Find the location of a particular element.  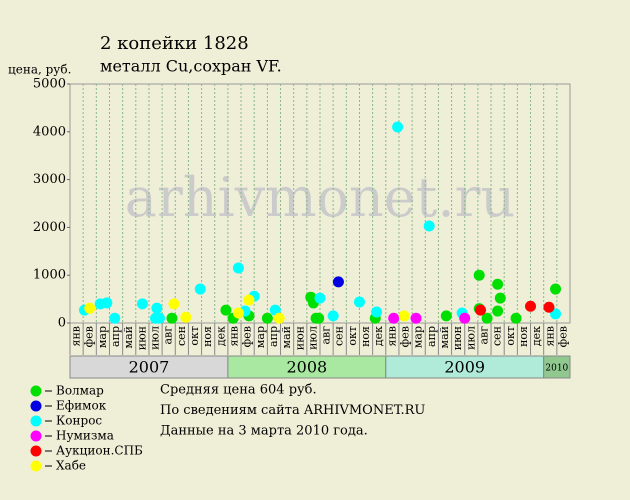

y-tick-label: 4000 is located at coordinates (49, 131).